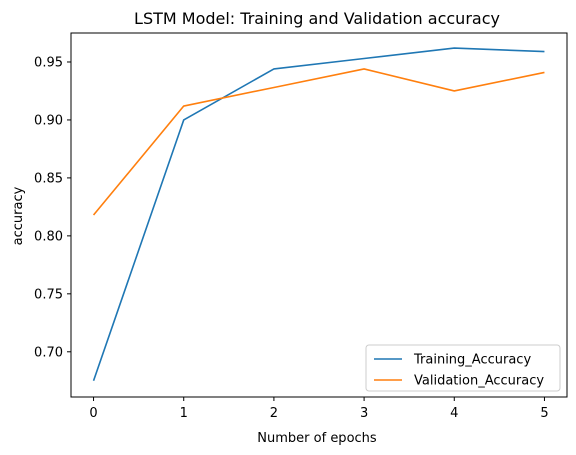 This screenshot has width=576, height=455. I want to click on y-tick-label: 0.70, so click(48, 352).